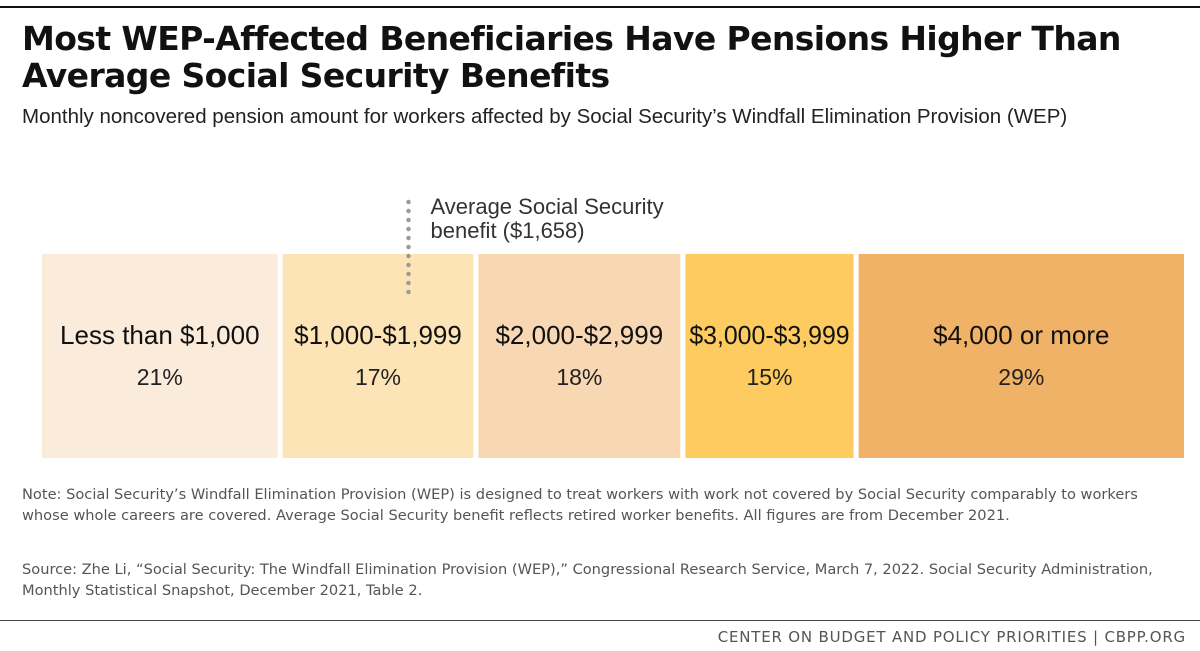 The height and width of the screenshot is (651, 1200). I want to click on value-label-1: 21%, so click(160, 377).